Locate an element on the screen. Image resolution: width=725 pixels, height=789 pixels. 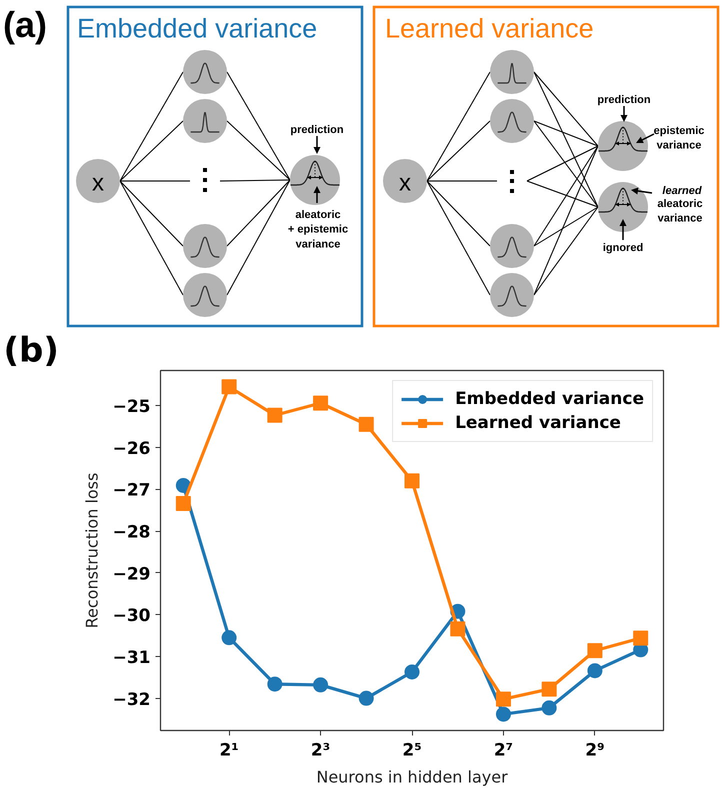
text: Learned variance is located at coordinates (489, 29).